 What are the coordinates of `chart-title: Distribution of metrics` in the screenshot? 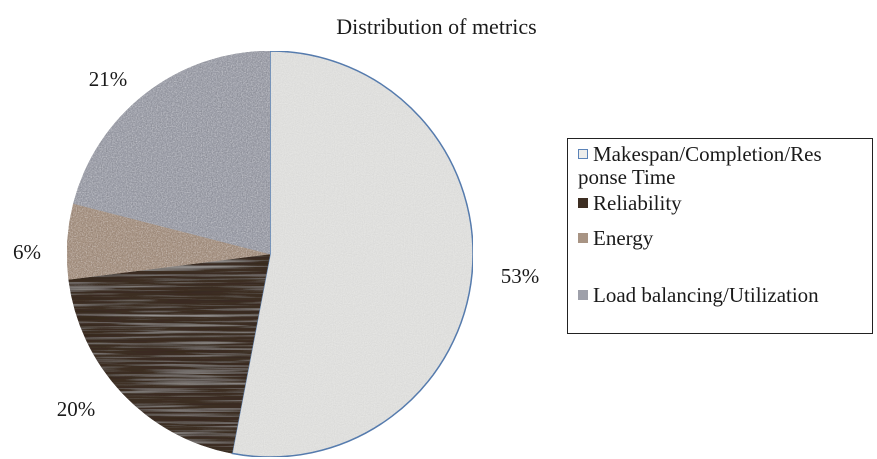 It's located at (438, 27).